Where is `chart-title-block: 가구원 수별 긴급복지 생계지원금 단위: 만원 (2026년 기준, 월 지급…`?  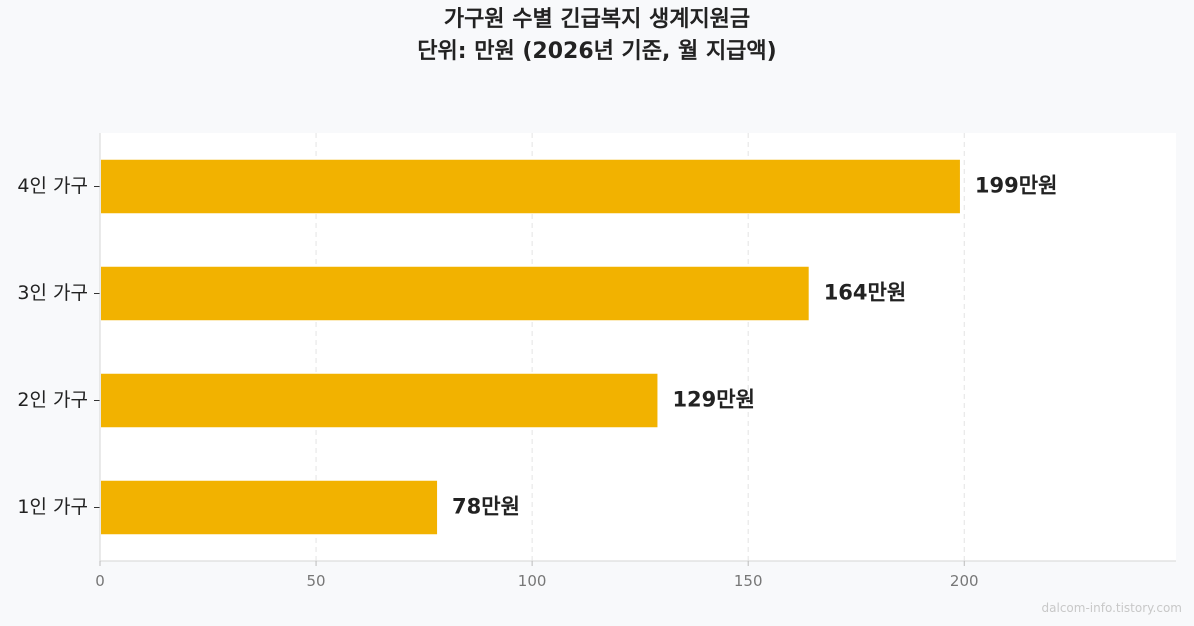
chart-title-block: 가구원 수별 긴급복지 생계지원금 단위: 만원 (2026년 기준, 월 지급… is located at coordinates (597, 36).